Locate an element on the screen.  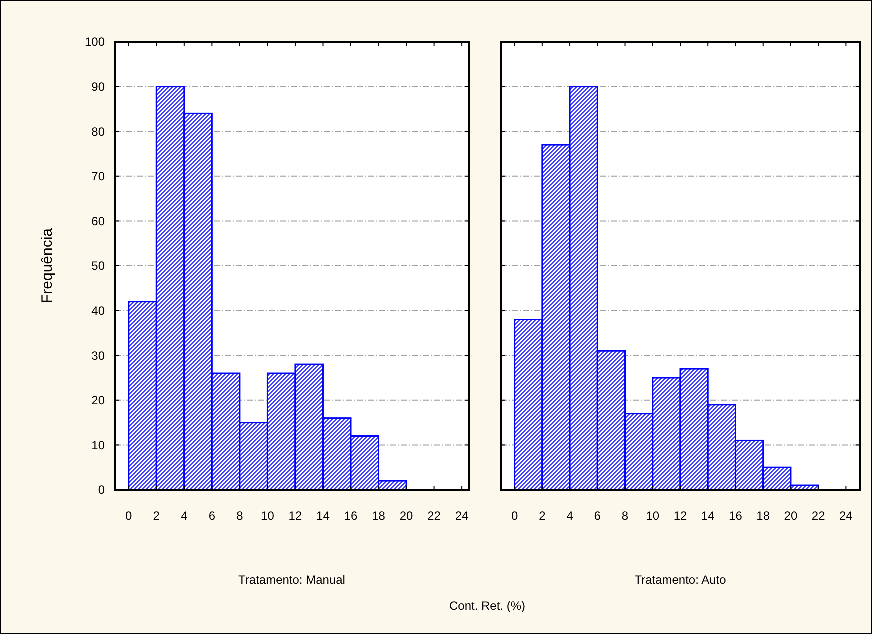
y-tick-label: 0 is located at coordinates (102, 490).